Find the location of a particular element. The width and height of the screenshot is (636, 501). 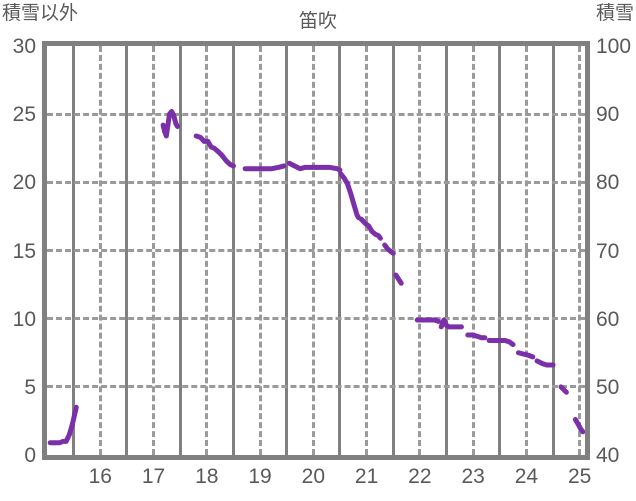

right-axis-tick-label: 100 is located at coordinates (614, 46).